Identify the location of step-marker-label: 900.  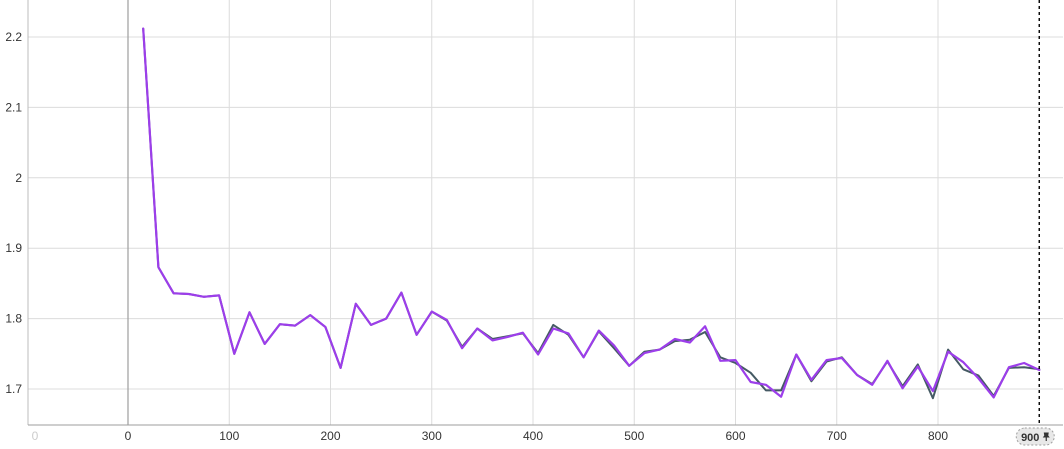
(1030, 438).